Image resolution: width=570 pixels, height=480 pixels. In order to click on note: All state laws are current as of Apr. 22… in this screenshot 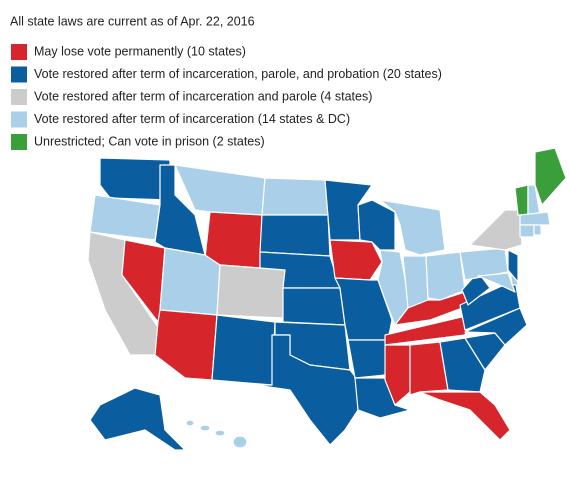, I will do `click(132, 21)`.